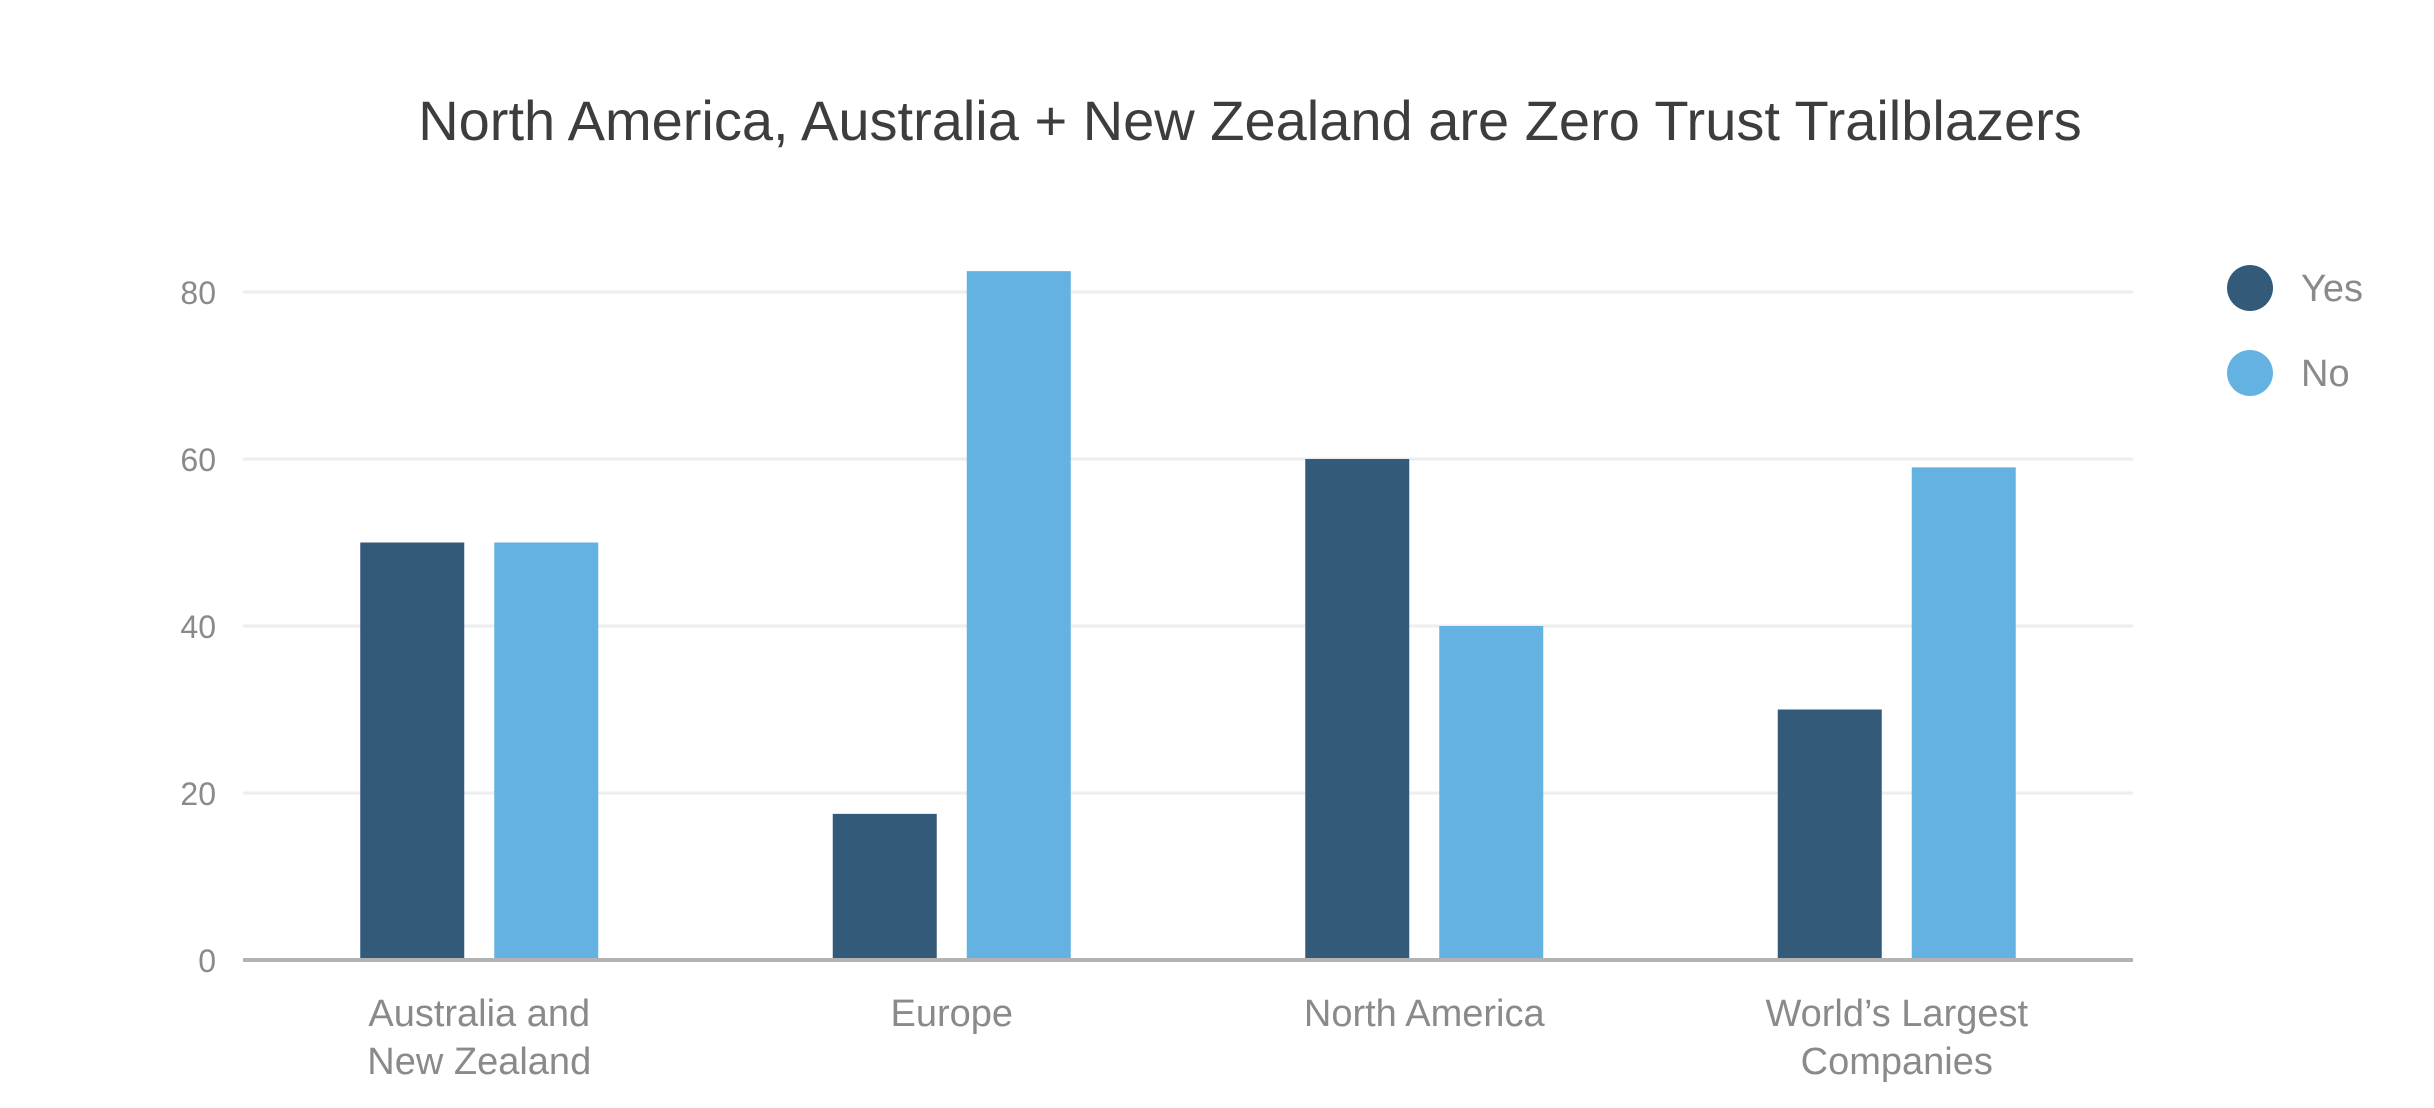  Describe the element at coordinates (2295, 330) in the screenshot. I see `legend: Yes No` at that location.